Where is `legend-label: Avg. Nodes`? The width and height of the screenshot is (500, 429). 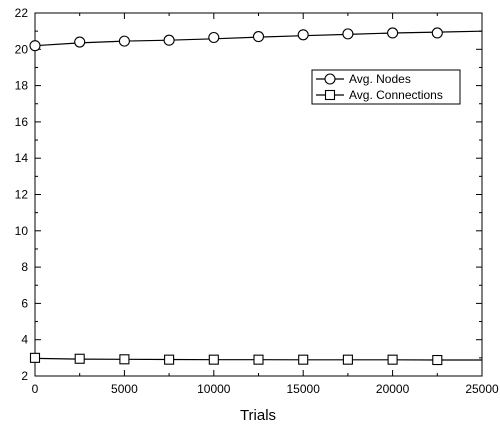 legend-label: Avg. Nodes is located at coordinates (380, 79).